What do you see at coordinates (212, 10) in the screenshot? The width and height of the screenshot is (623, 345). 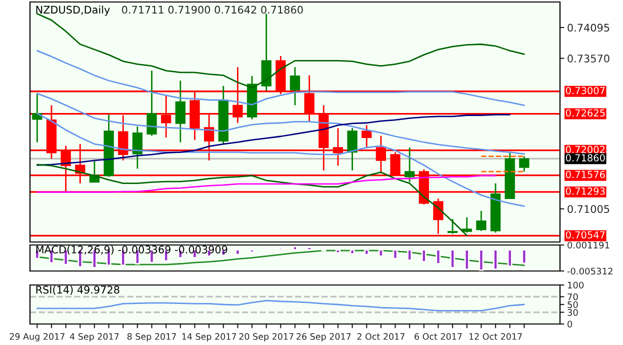 I see `chart-subtitle: 0.71711 0.71900 0.71642 0.71860` at bounding box center [212, 10].